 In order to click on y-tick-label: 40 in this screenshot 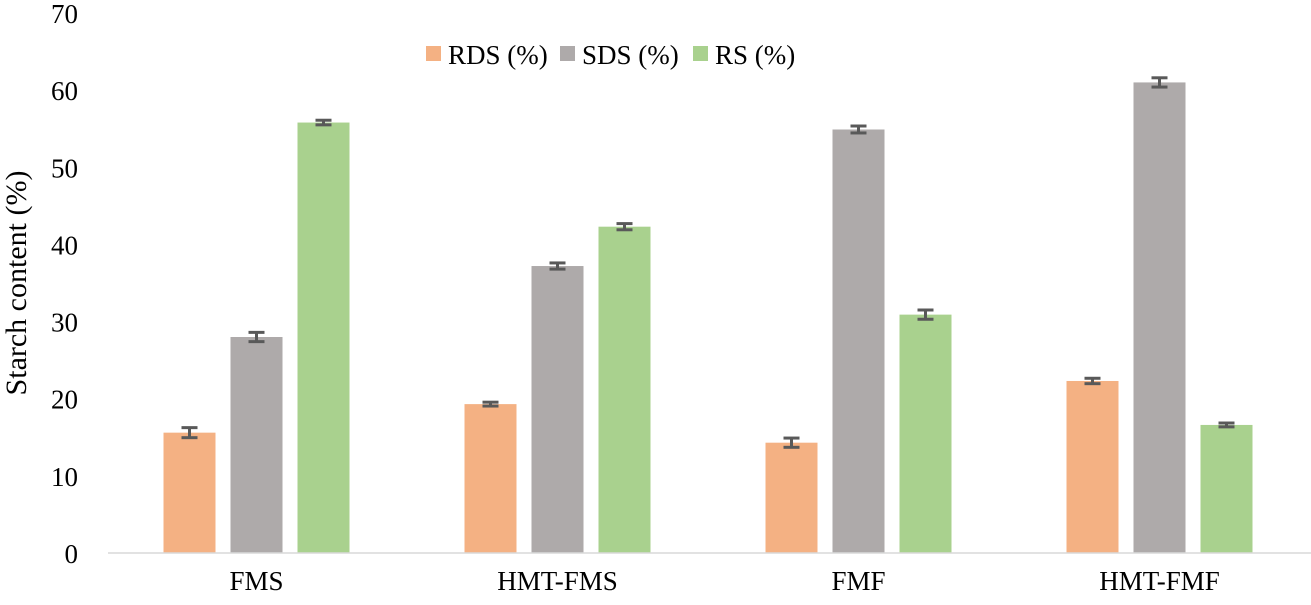, I will do `click(64, 245)`.